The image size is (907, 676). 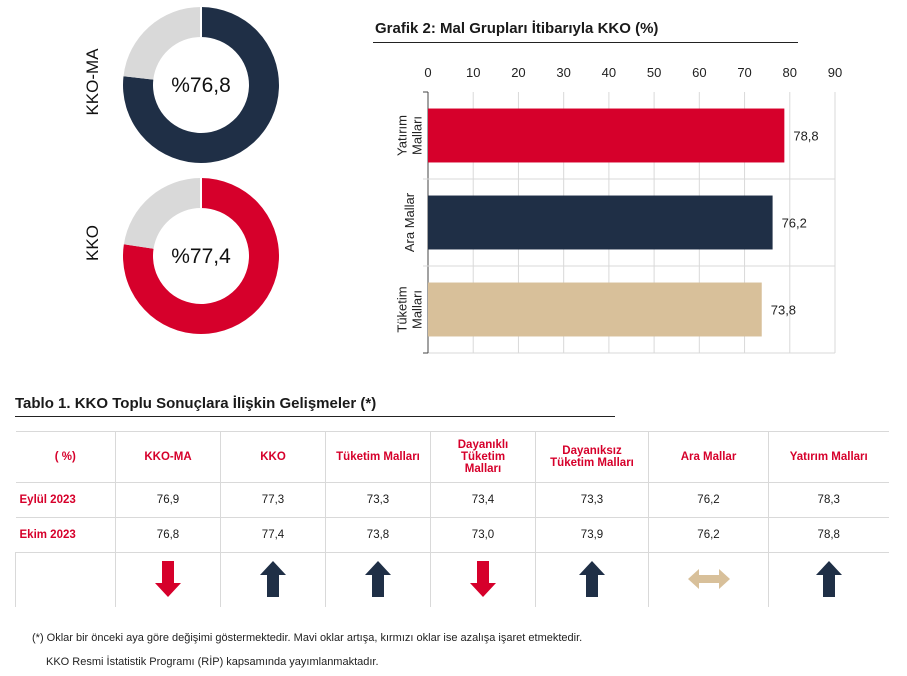 What do you see at coordinates (563, 72) in the screenshot?
I see `x-tick-label: 30` at bounding box center [563, 72].